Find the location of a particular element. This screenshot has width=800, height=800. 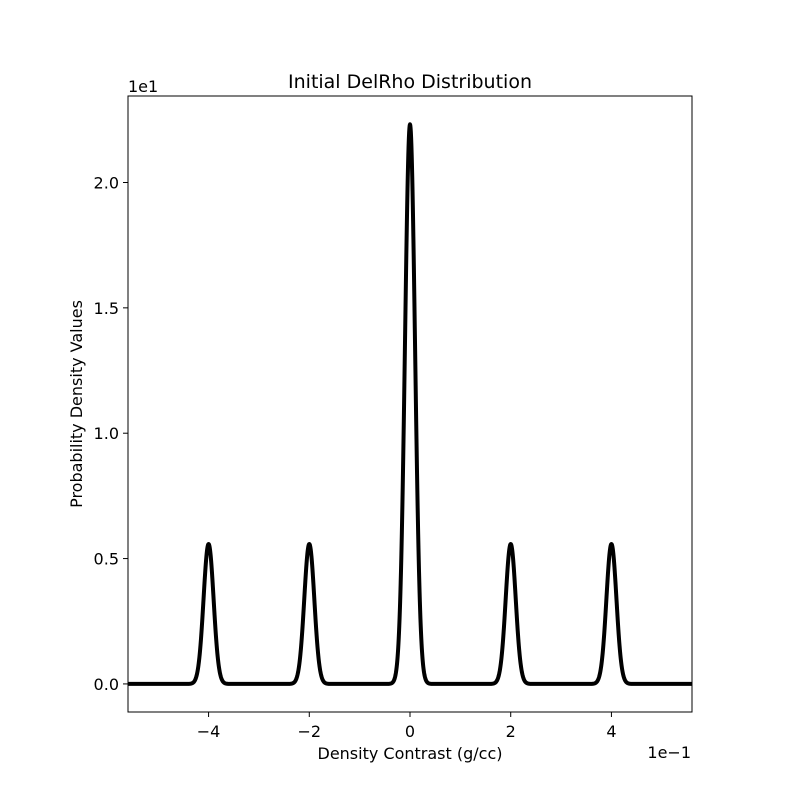

y-tick-label: 1.0 is located at coordinates (106, 433).